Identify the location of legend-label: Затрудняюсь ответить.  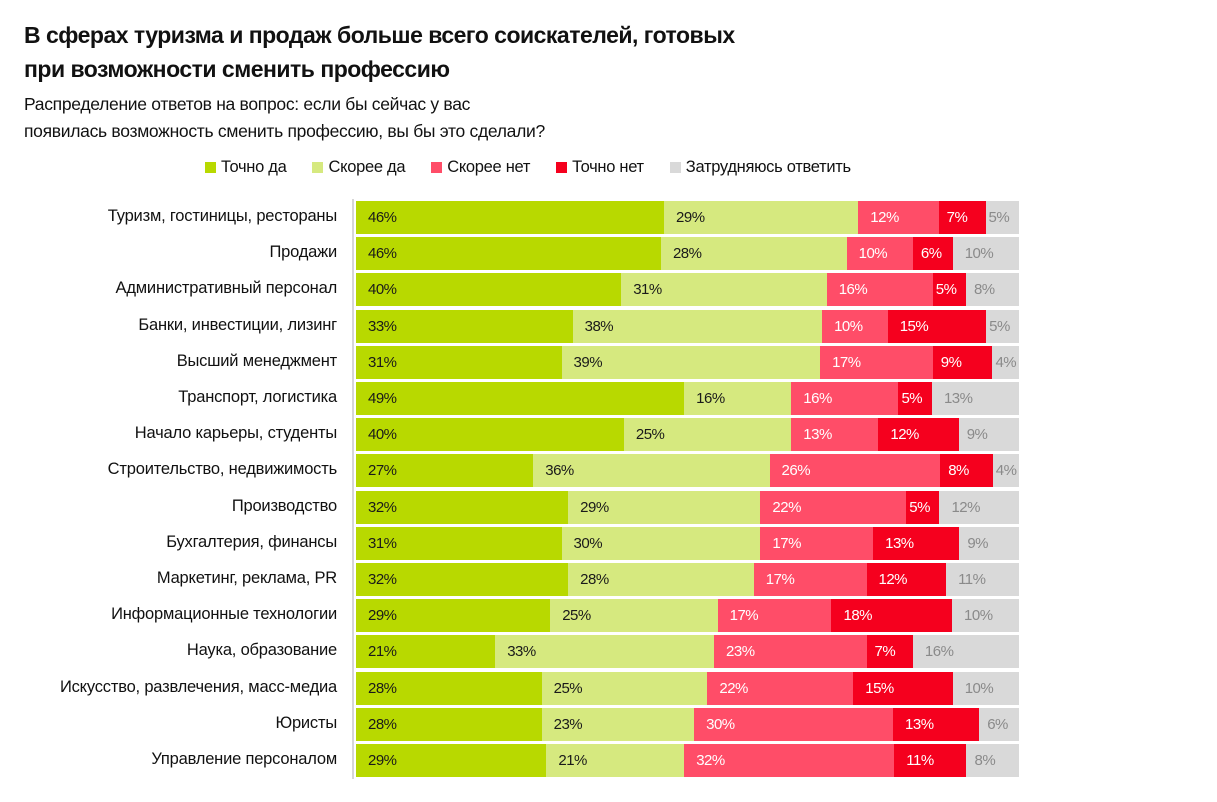
(768, 167).